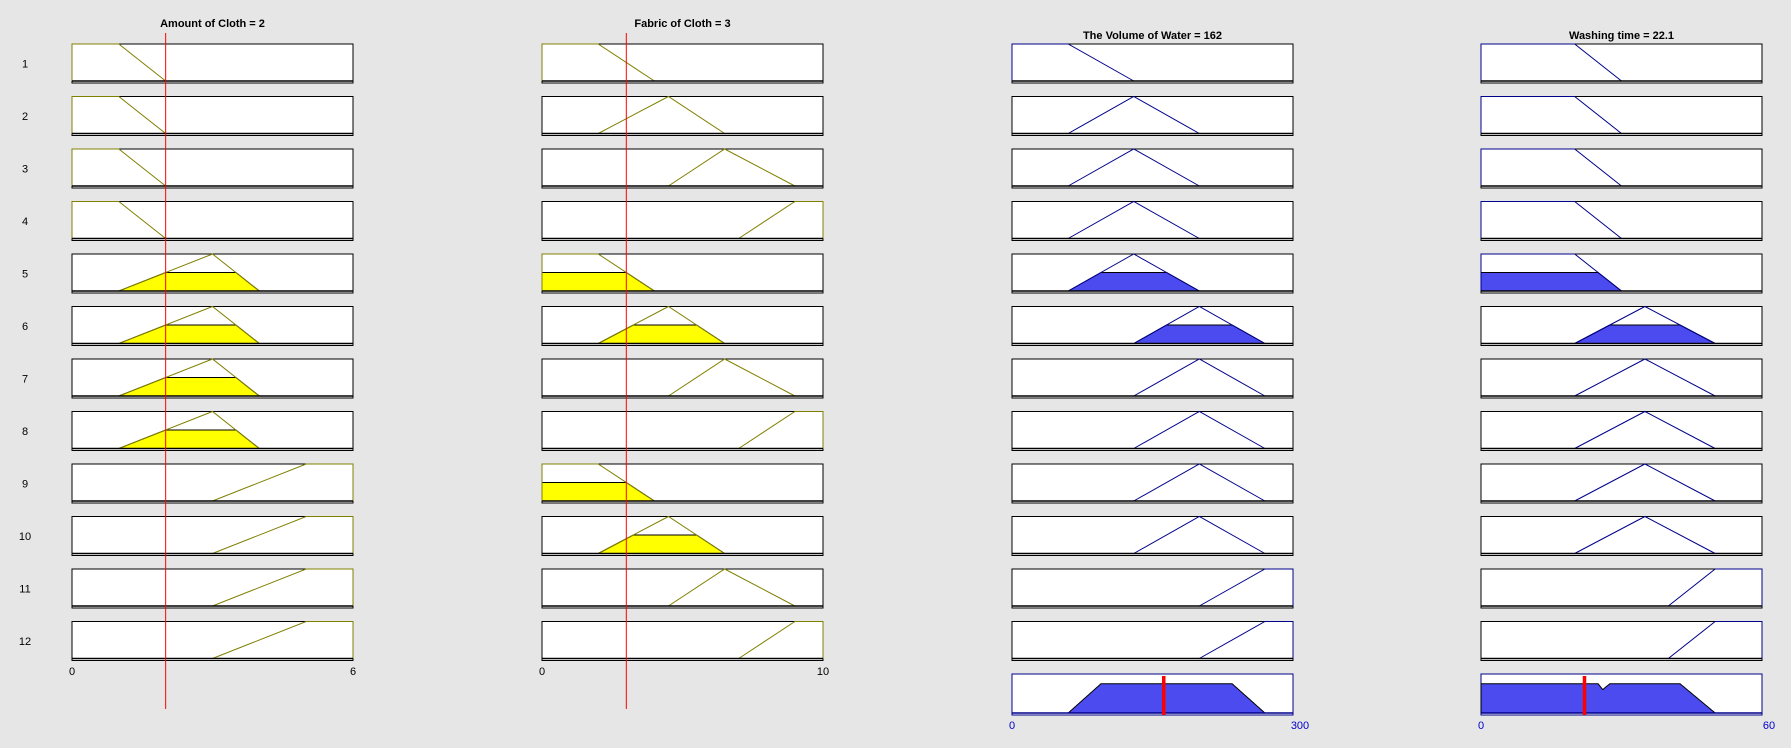 Image resolution: width=1791 pixels, height=748 pixels. Describe the element at coordinates (25, 222) in the screenshot. I see `rule-number-4: 4` at that location.